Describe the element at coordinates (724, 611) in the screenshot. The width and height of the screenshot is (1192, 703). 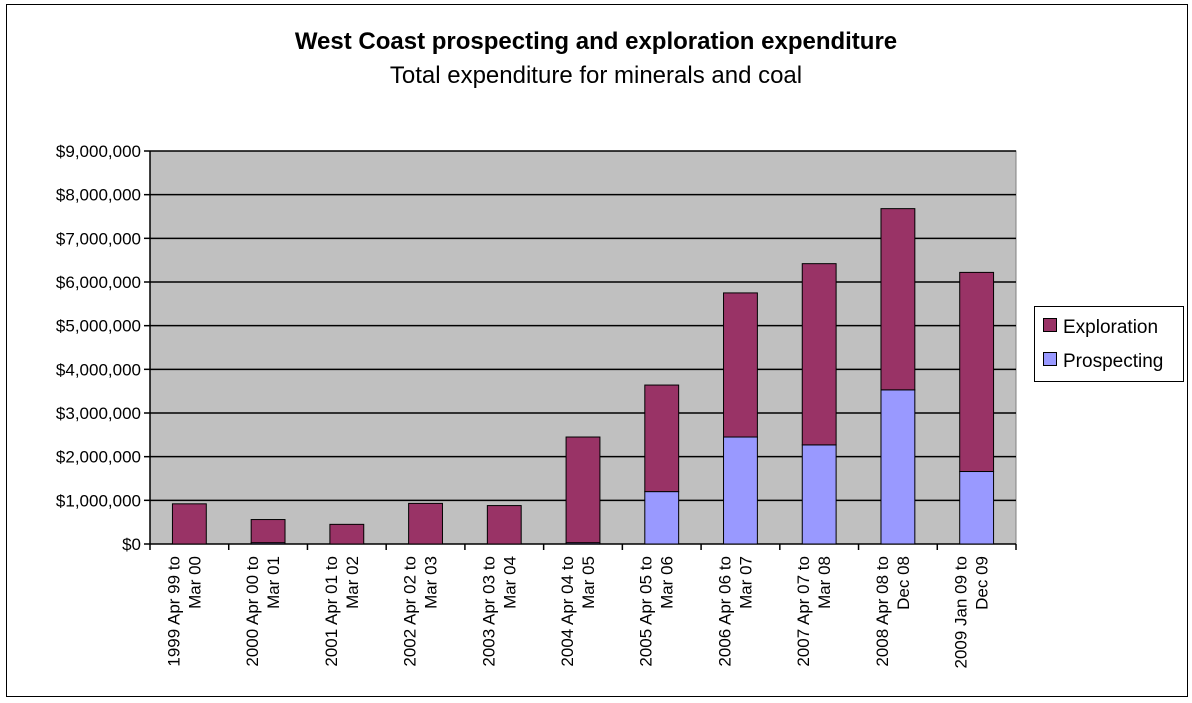
I see `x-tick-label: 2006 Apr 06 to` at that location.